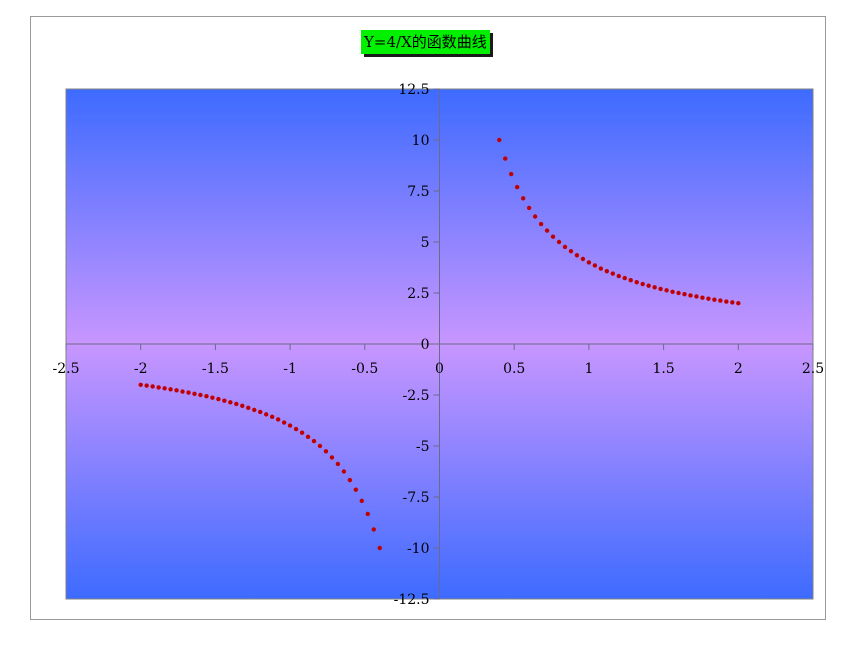 This screenshot has height=645, width=860. Describe the element at coordinates (66, 369) in the screenshot. I see `x-tick-label: -2.5` at that location.